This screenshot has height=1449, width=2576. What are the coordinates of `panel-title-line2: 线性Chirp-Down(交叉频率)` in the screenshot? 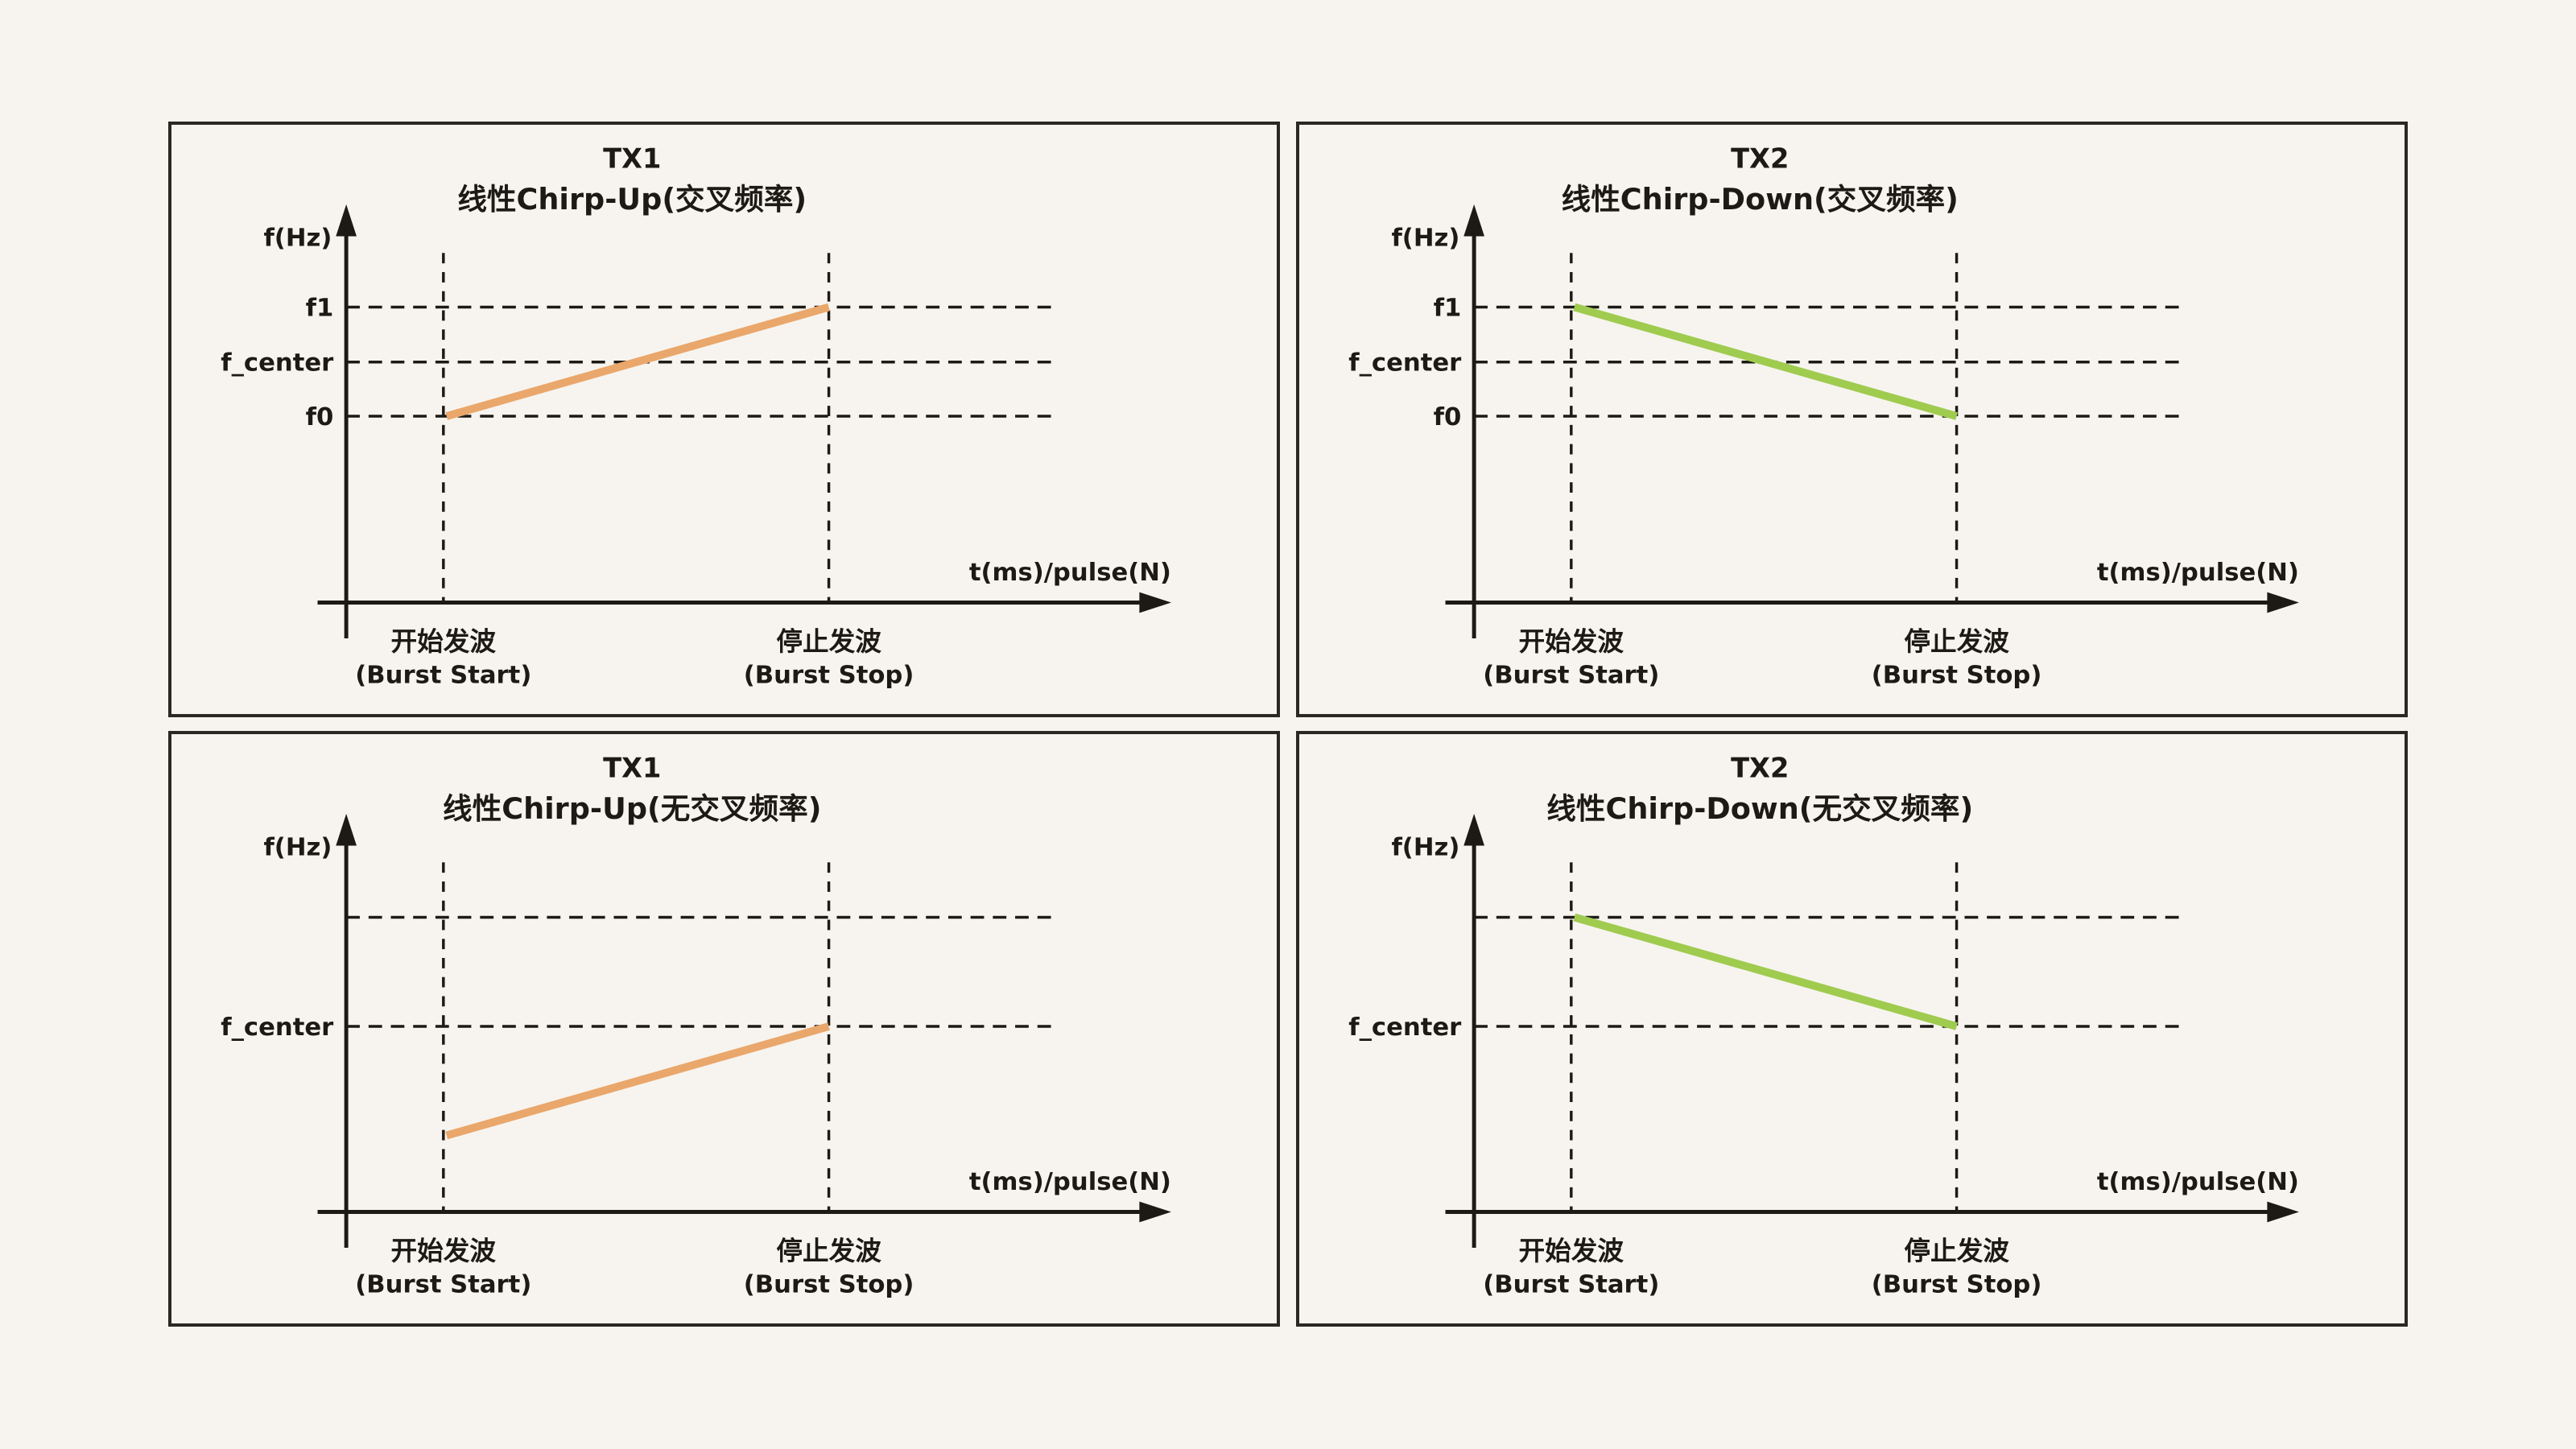 It's located at (1760, 199).